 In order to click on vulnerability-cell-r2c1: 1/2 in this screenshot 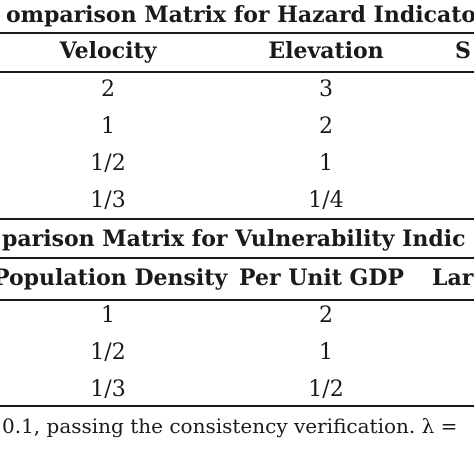, I will do `click(108, 352)`.